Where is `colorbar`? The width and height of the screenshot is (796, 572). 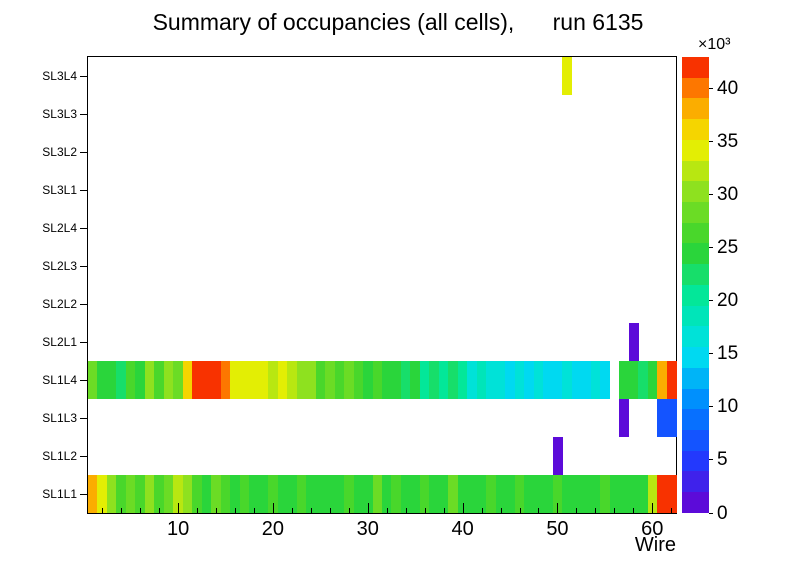
colorbar is located at coordinates (695, 285).